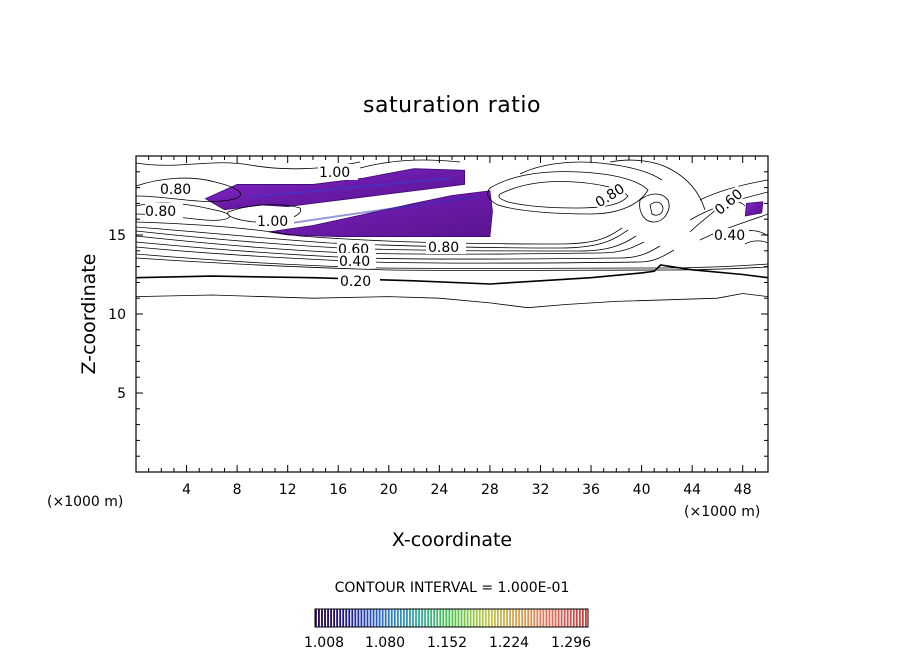  Describe the element at coordinates (452, 105) in the screenshot. I see `chart-title: saturation ratio` at that location.